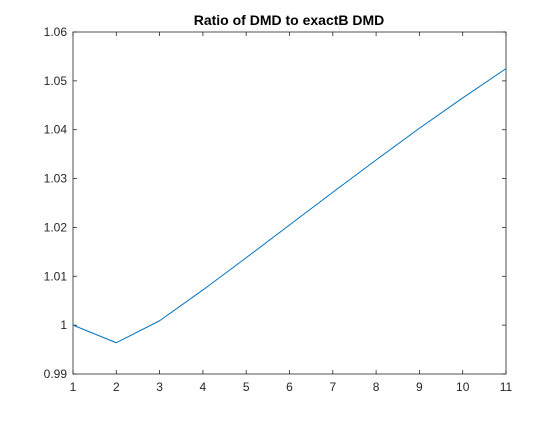 This screenshot has height=425, width=560. I want to click on x-tick-label: 2, so click(116, 387).